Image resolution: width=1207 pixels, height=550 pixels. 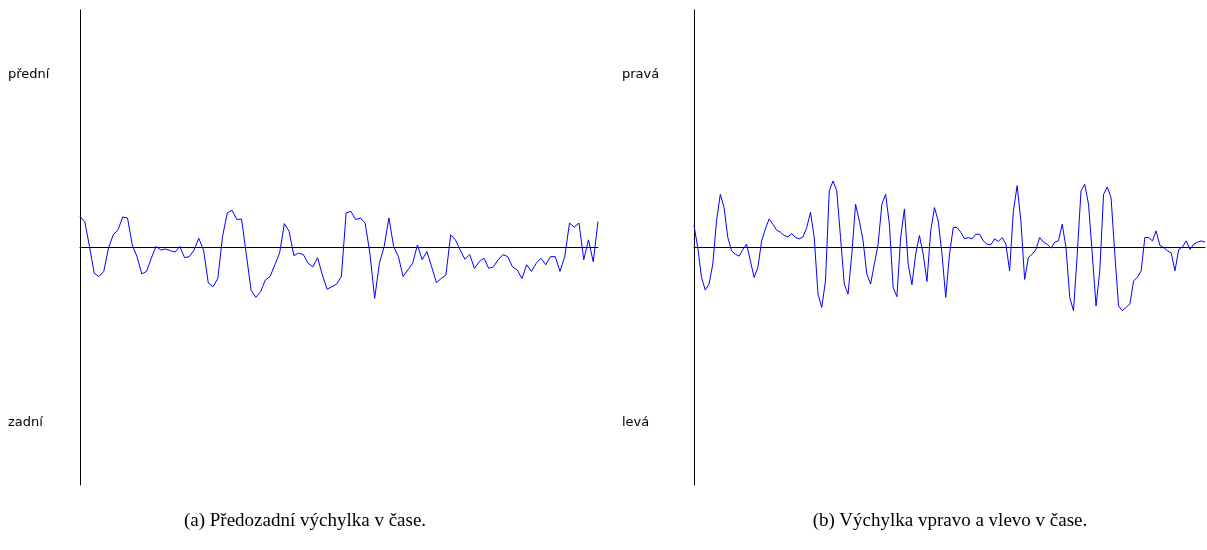 I want to click on text: přední, so click(x=29, y=73).